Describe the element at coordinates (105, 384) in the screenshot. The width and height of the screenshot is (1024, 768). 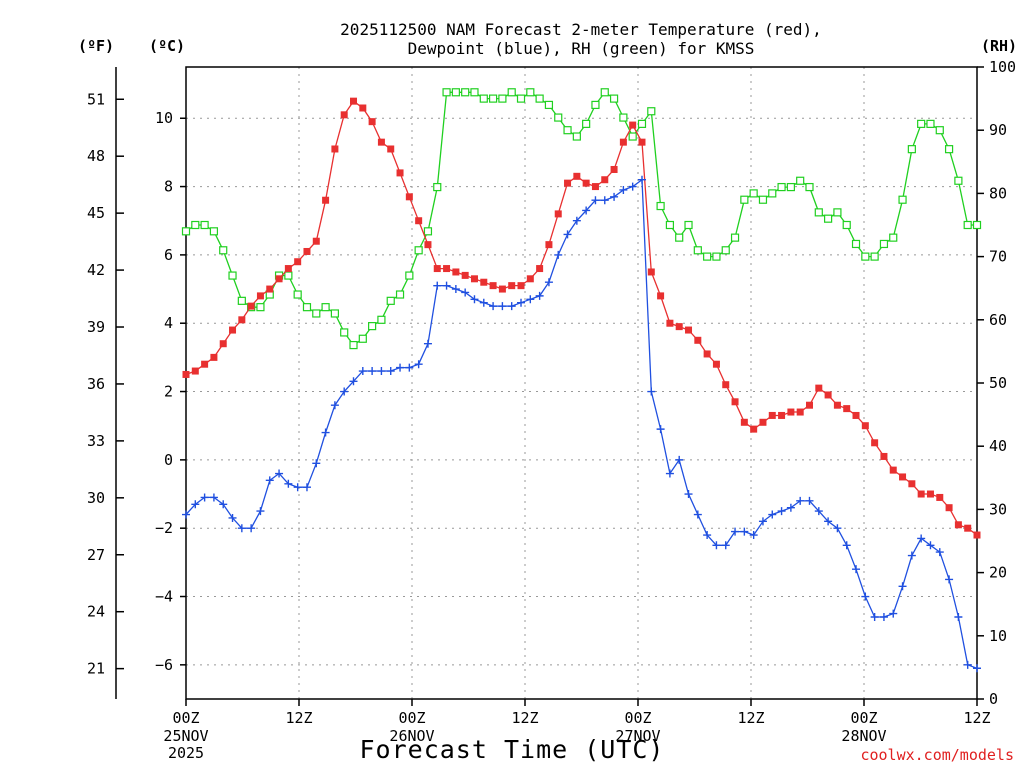
I see `fahrenheit-axis: 51 48 45 42 39 36 33 30 27 24 21` at that location.